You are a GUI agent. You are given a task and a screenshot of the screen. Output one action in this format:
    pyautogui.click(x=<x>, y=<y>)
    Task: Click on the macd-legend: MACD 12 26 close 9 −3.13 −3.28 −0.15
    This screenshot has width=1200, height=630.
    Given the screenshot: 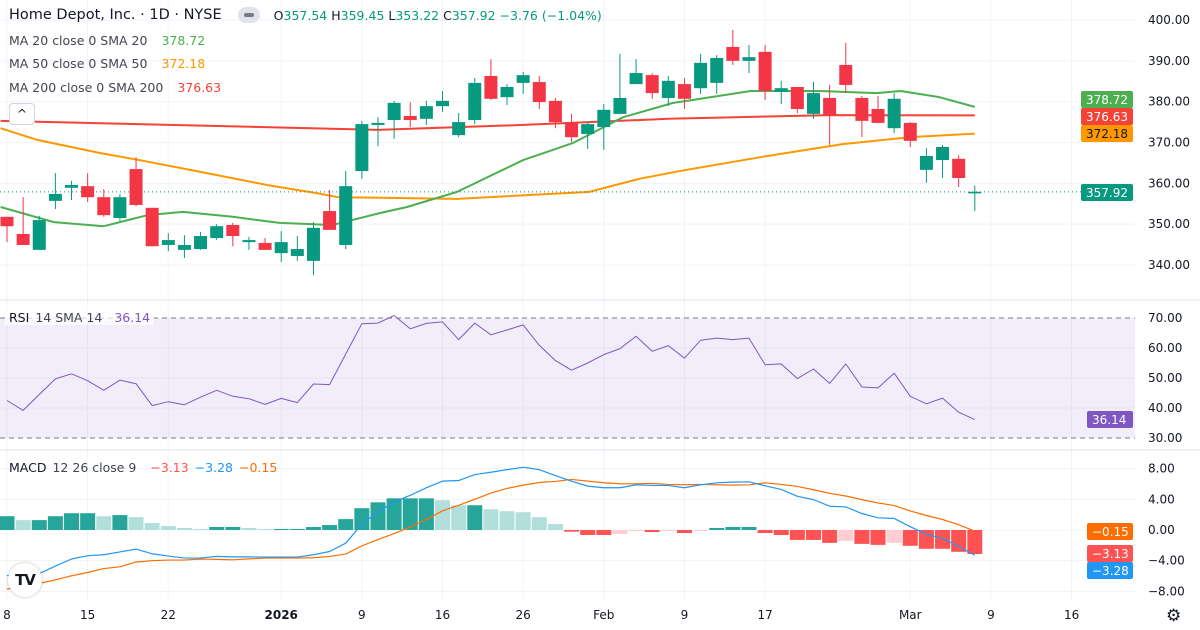 What is the action you would take?
    pyautogui.click(x=143, y=467)
    